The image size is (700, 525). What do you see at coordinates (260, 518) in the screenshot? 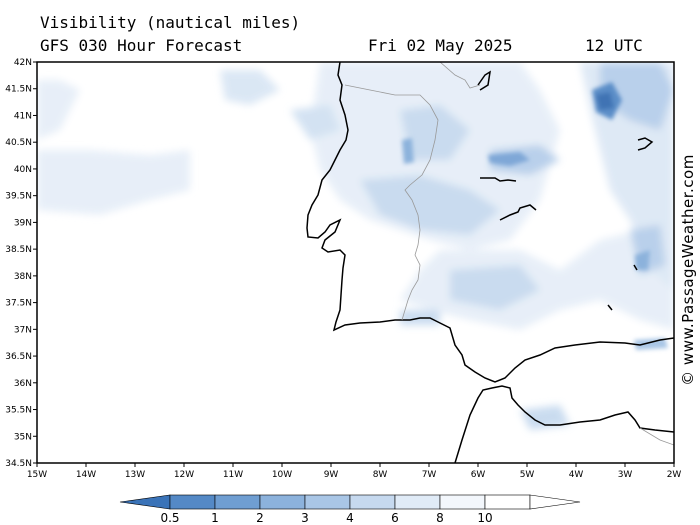
I see `colorbar-label: 2` at bounding box center [260, 518].